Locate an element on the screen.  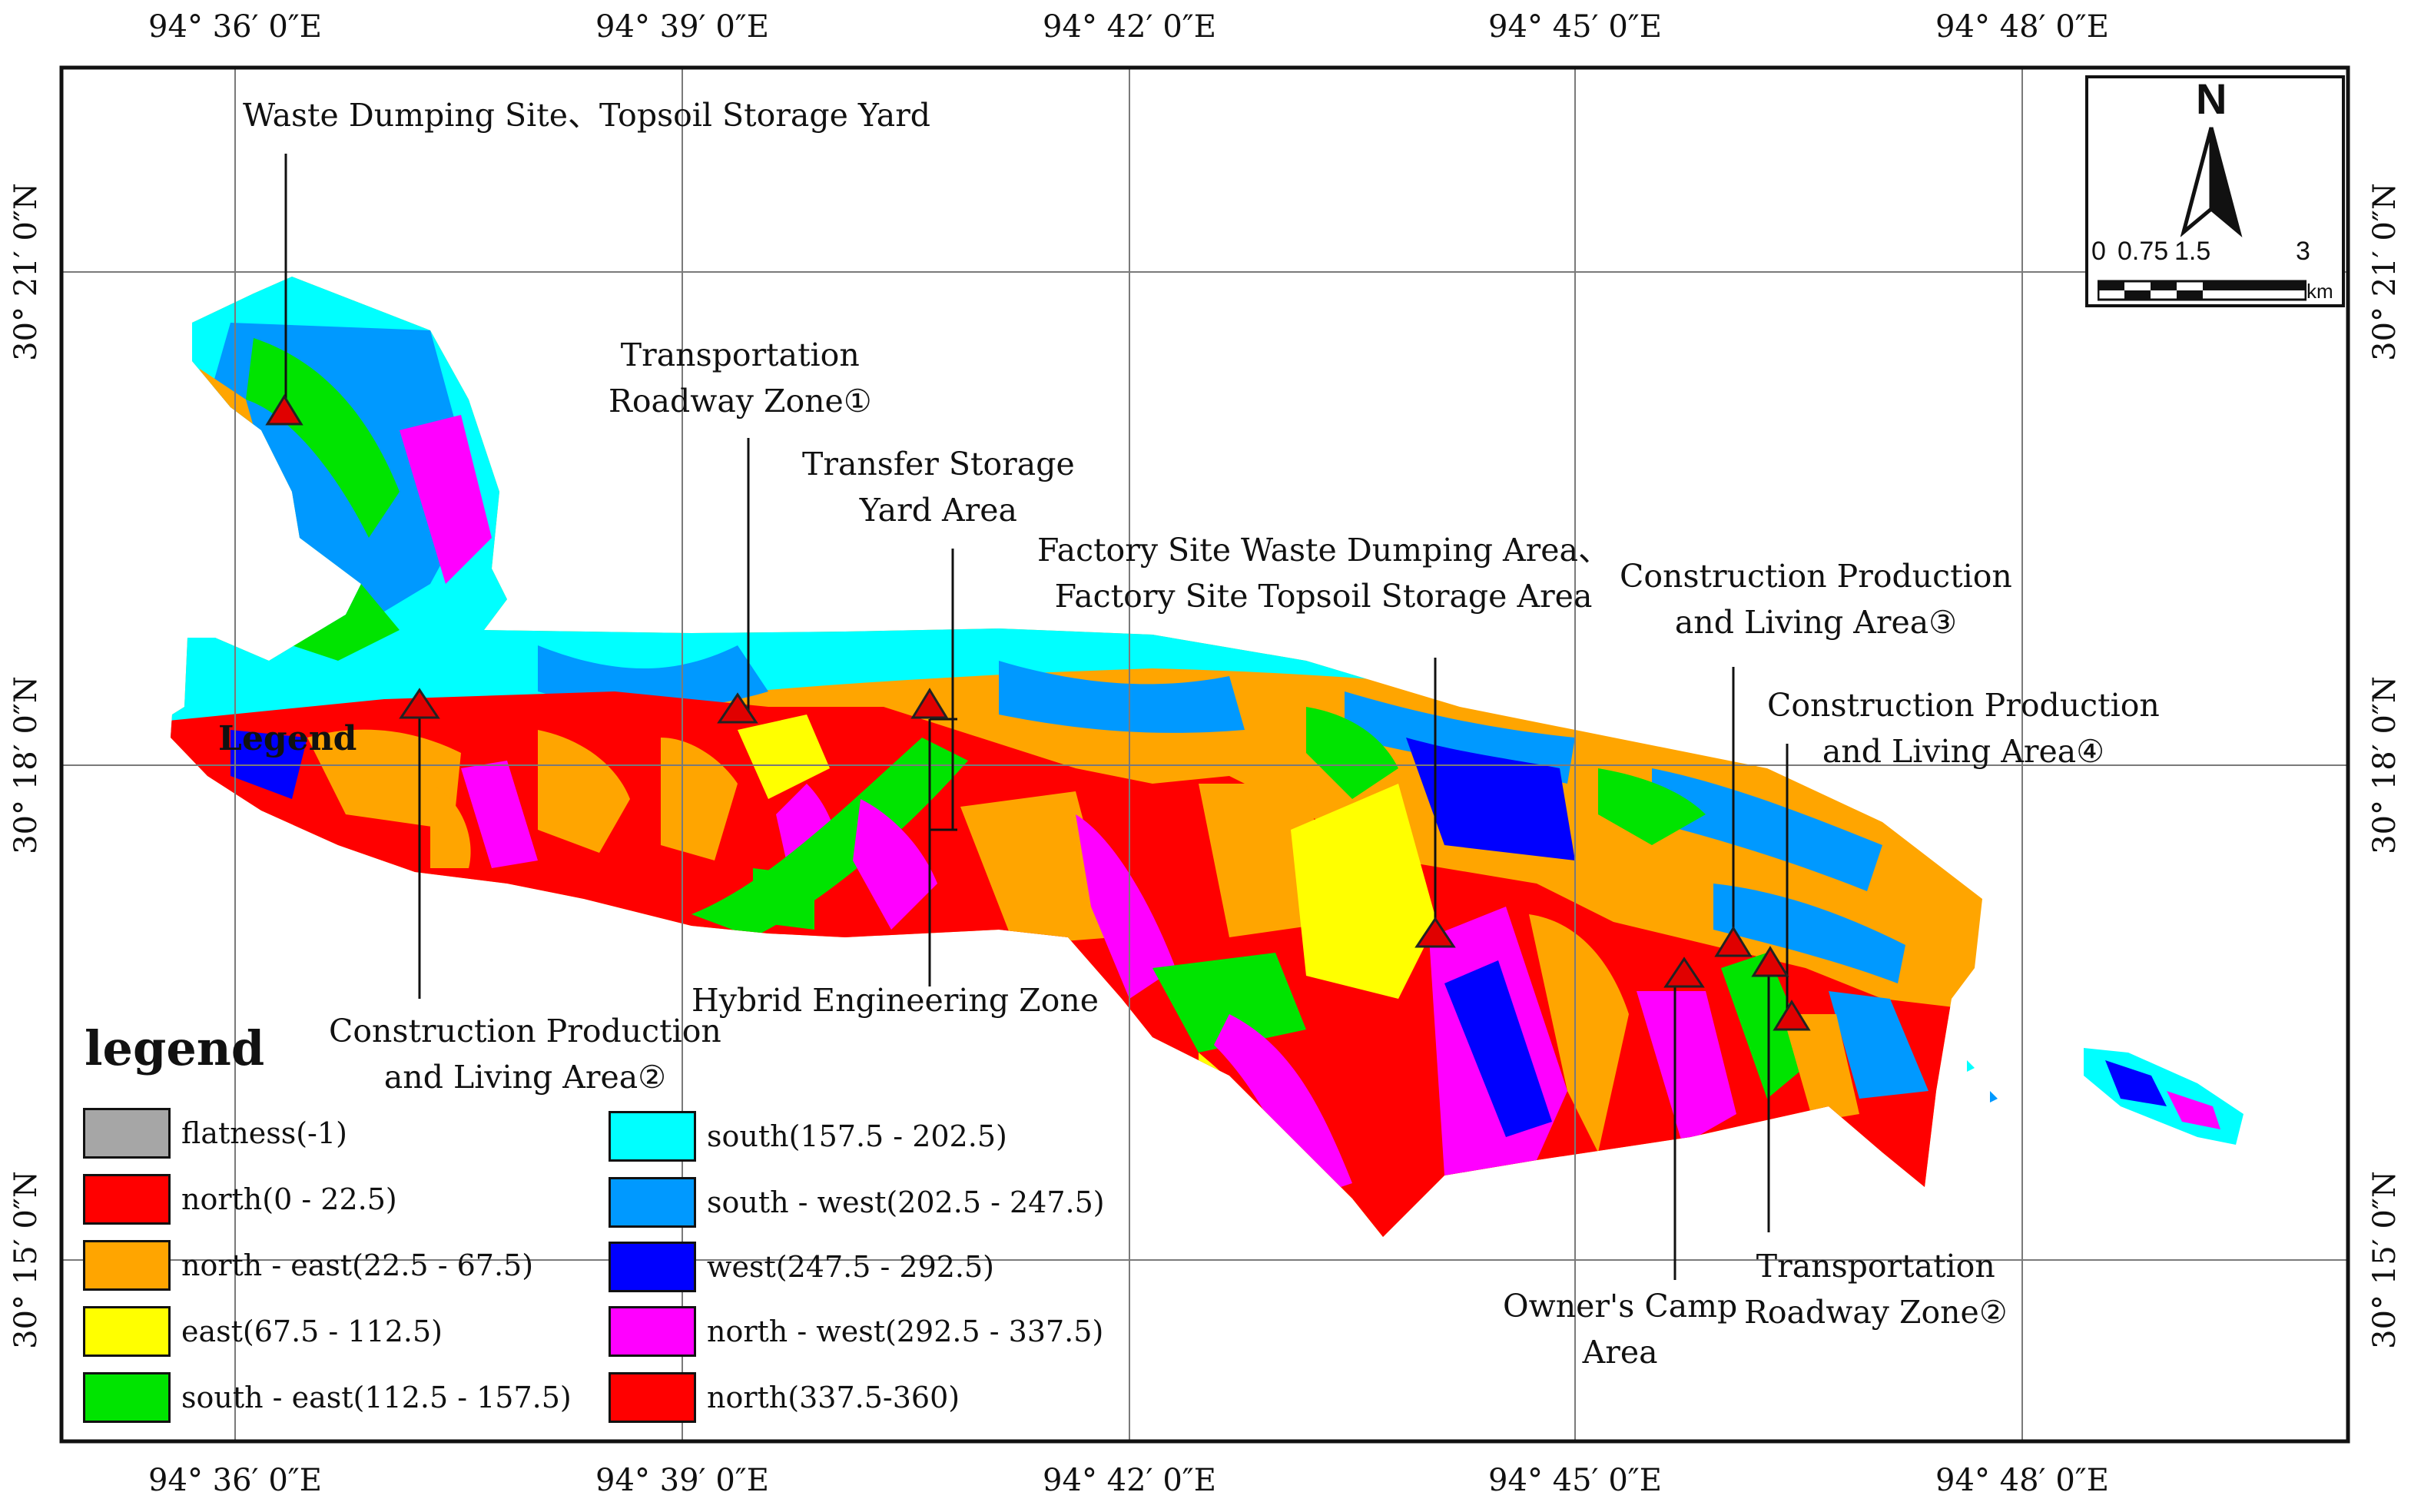
north-arrow-scale-box: N 0 0.75 1.5 3 km is located at coordinates (2215, 191).